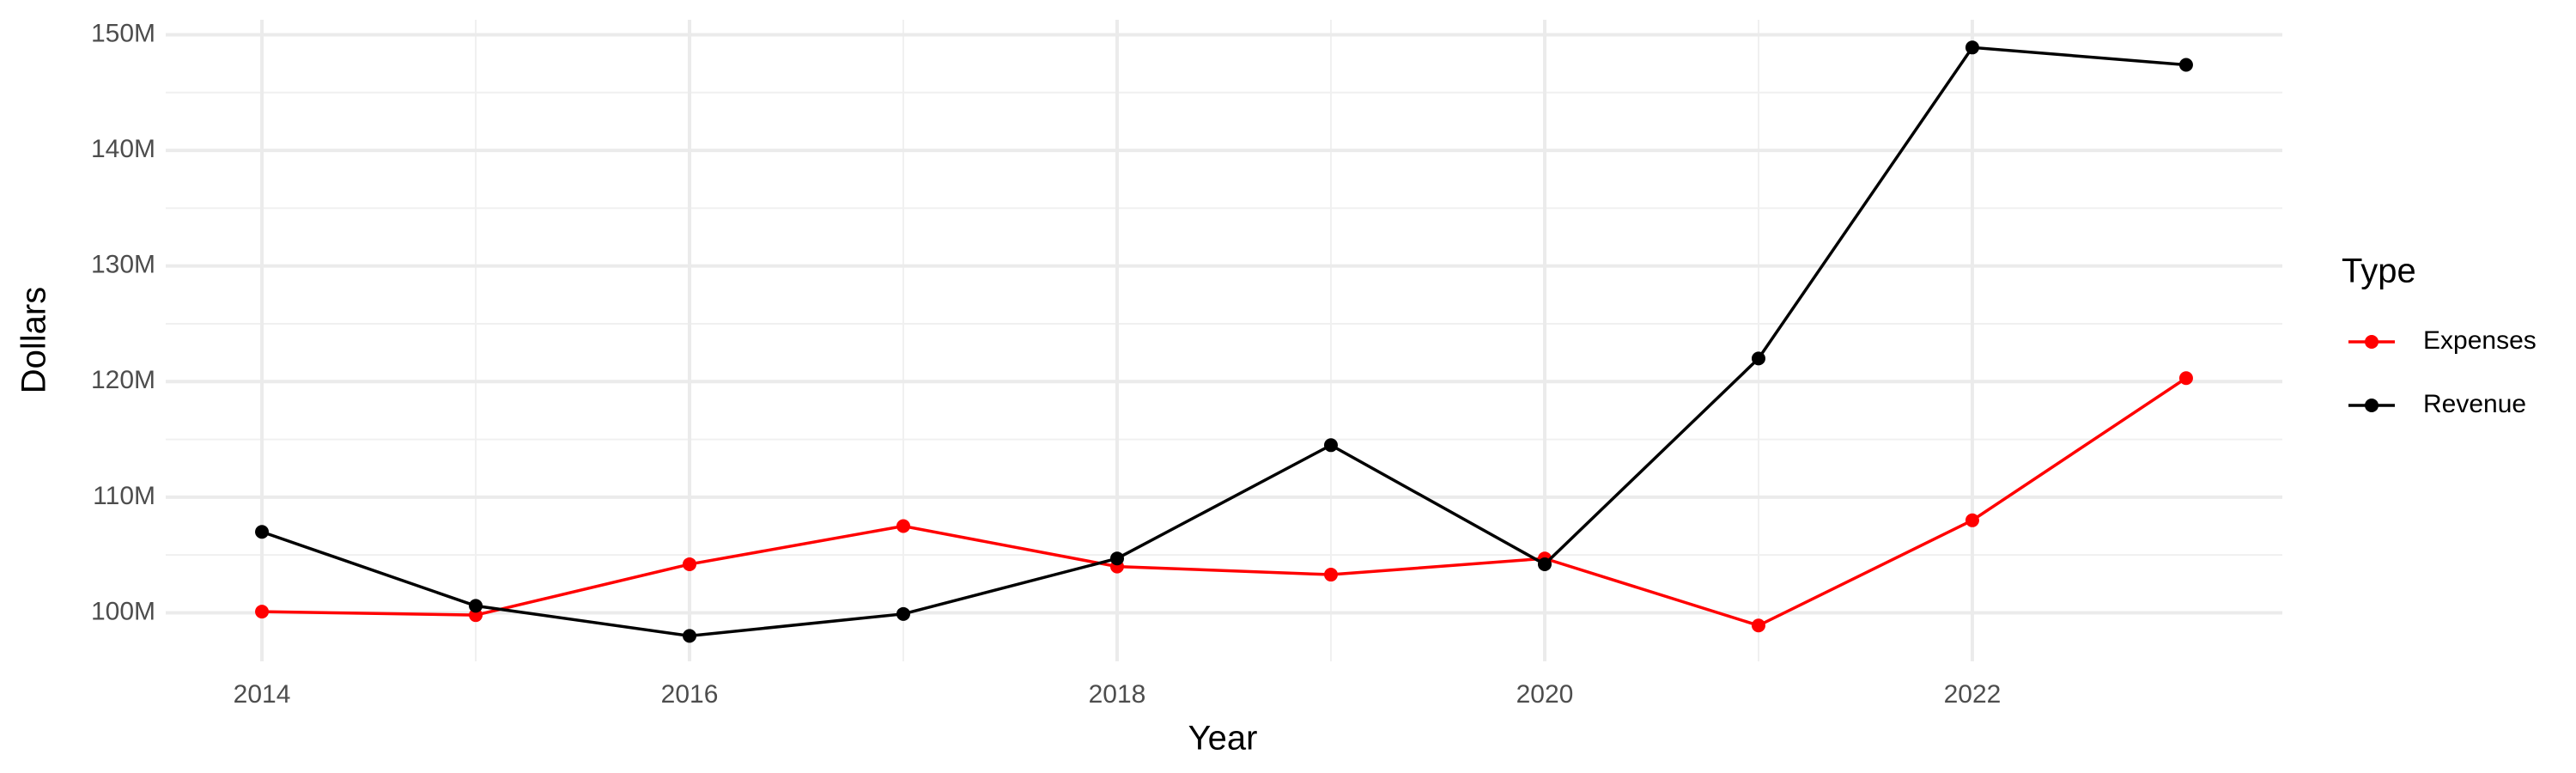 The width and height of the screenshot is (2576, 773). Describe the element at coordinates (123, 611) in the screenshot. I see `y-tick-label: 100M` at that location.